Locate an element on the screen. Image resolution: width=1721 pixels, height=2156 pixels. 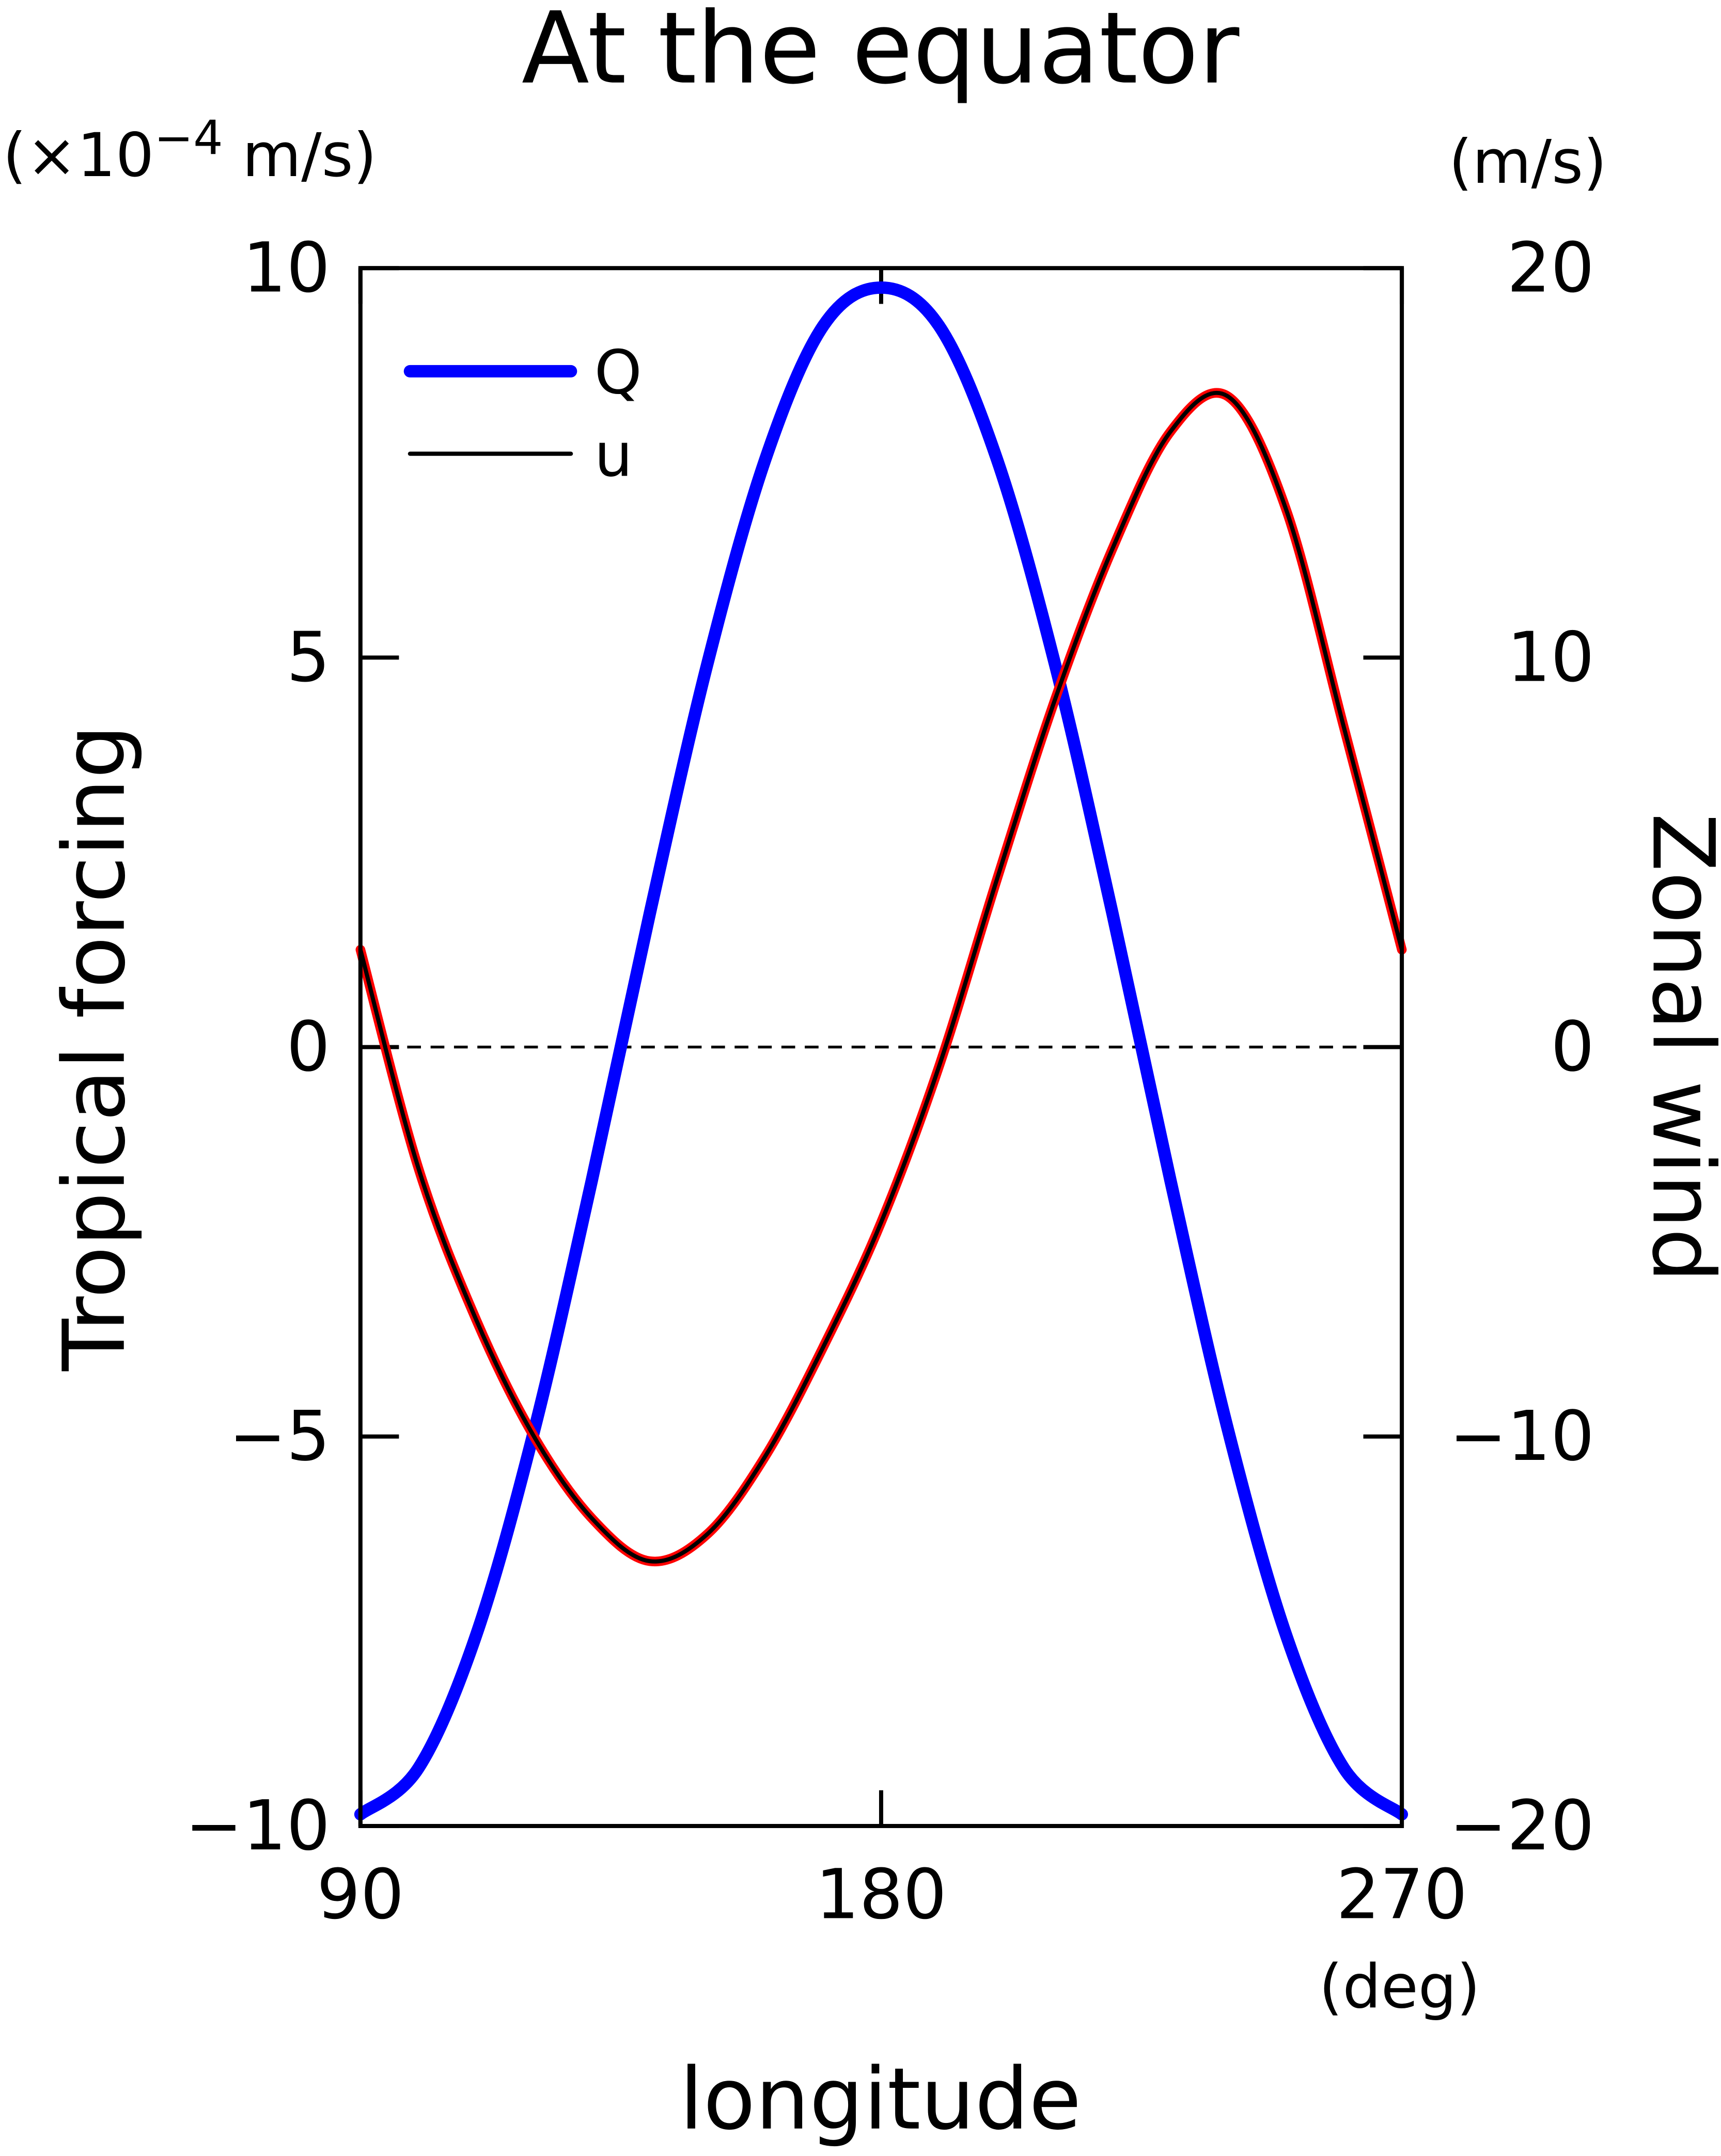
x-tick-label: 270 is located at coordinates (1401, 1894).